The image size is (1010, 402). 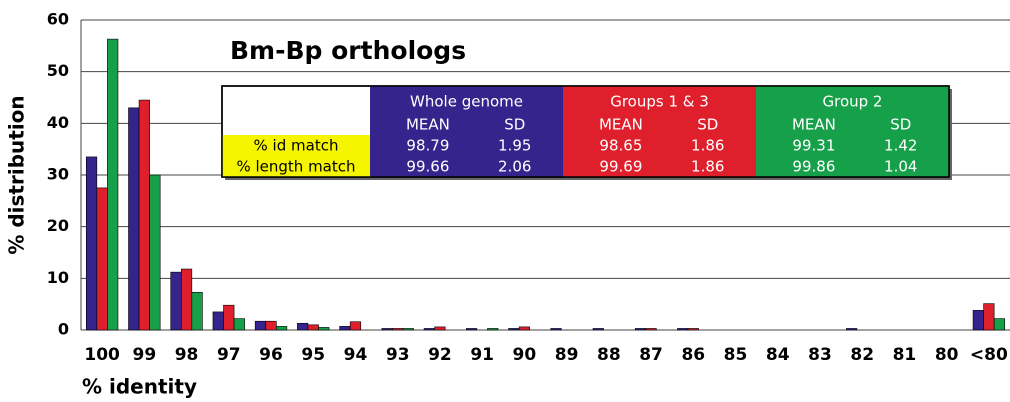 I want to click on x-tick-label: 99, so click(x=145, y=355).